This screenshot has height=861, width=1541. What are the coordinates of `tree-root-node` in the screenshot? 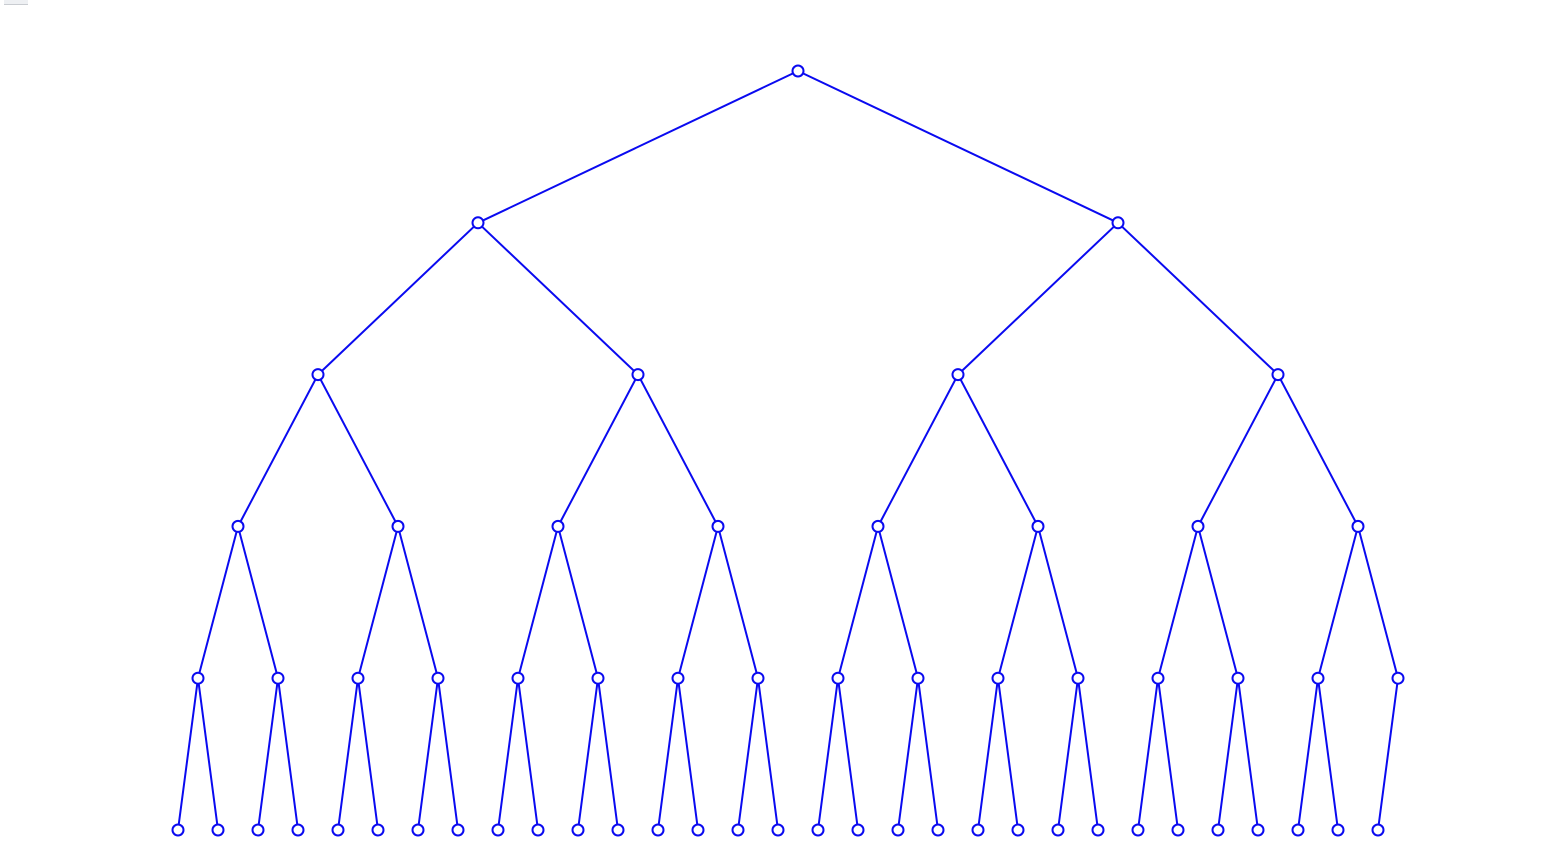 It's located at (798, 71).